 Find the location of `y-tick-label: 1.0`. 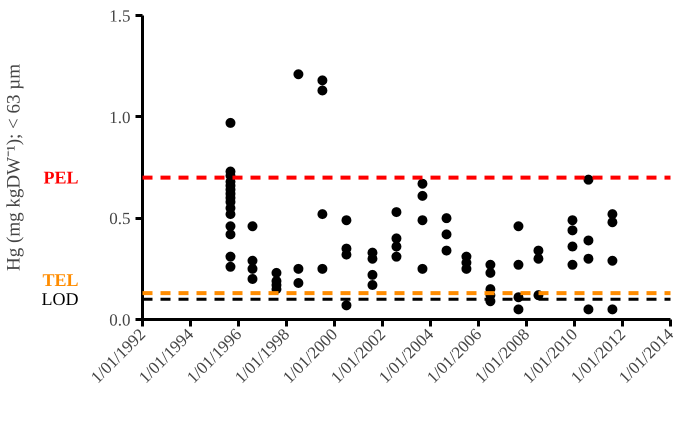

y-tick-label: 1.0 is located at coordinates (119, 117).